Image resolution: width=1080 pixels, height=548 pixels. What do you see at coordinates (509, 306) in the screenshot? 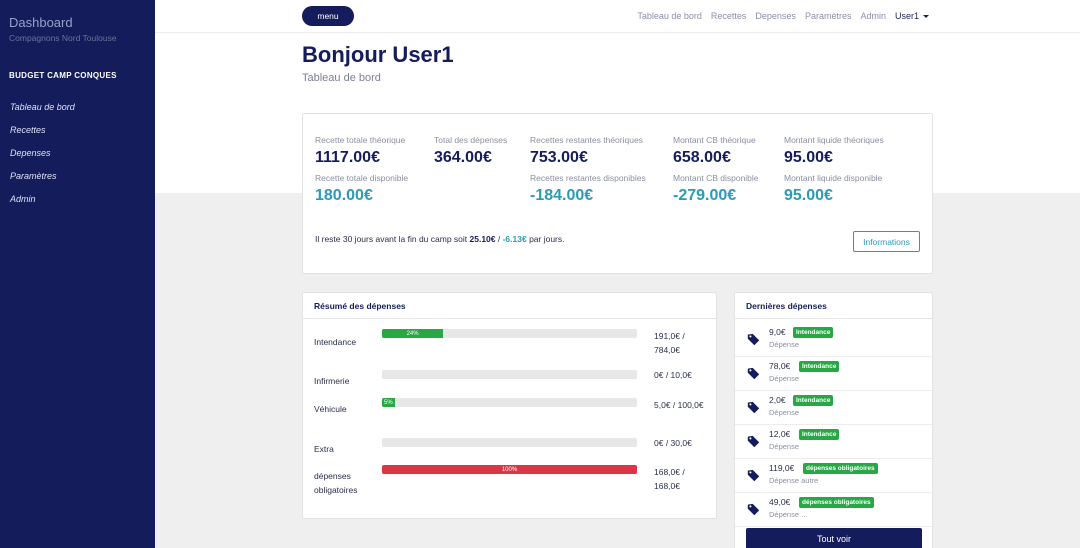
I see `card-title: Résumé des dépenses` at bounding box center [509, 306].